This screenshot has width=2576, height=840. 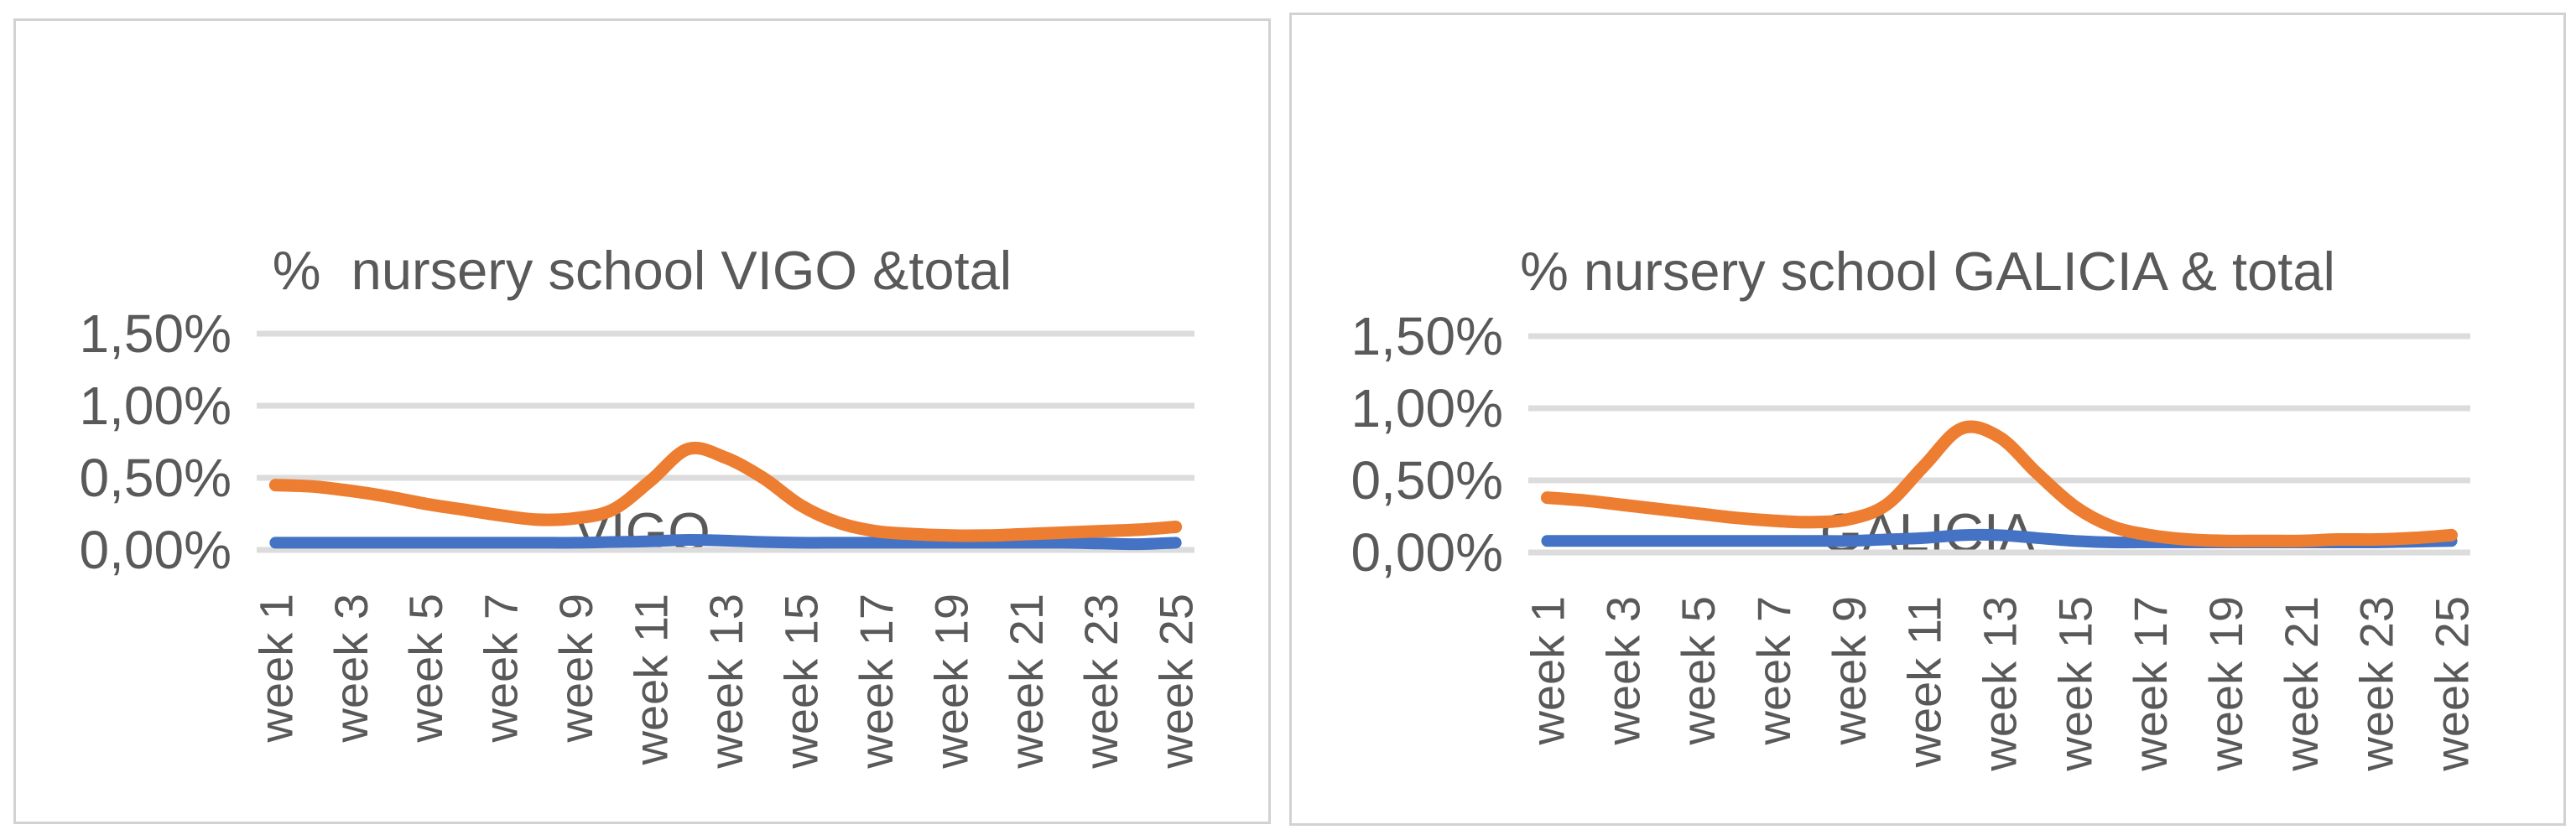 What do you see at coordinates (725, 542) in the screenshot?
I see `series-line-blue` at bounding box center [725, 542].